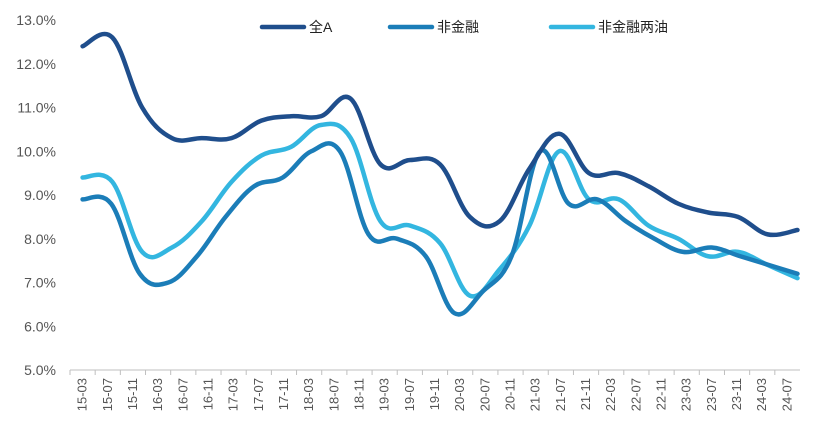 The height and width of the screenshot is (436, 823). I want to click on legend-label-2: 非金融两油, so click(633, 27).